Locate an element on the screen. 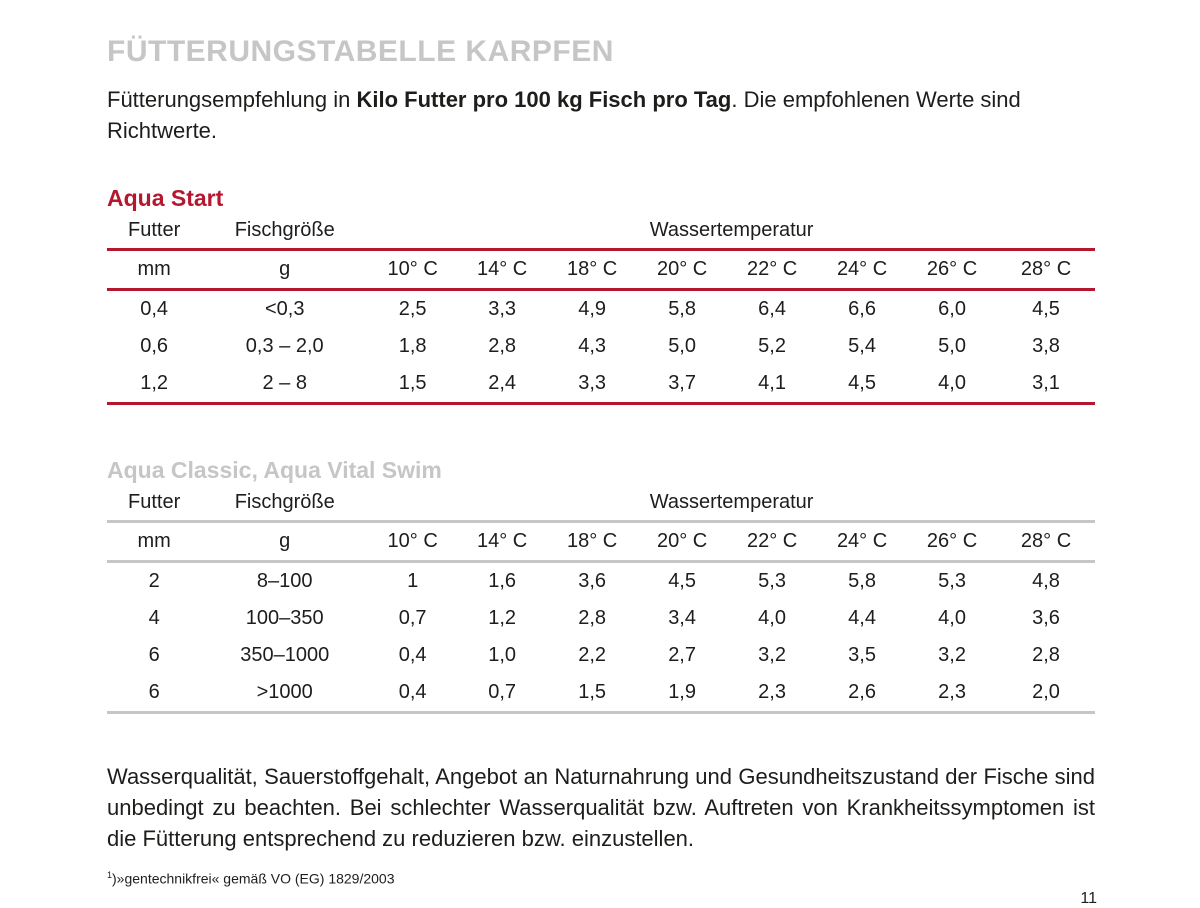 The image size is (1200, 908). cell-value: 3,3 is located at coordinates (502, 309).